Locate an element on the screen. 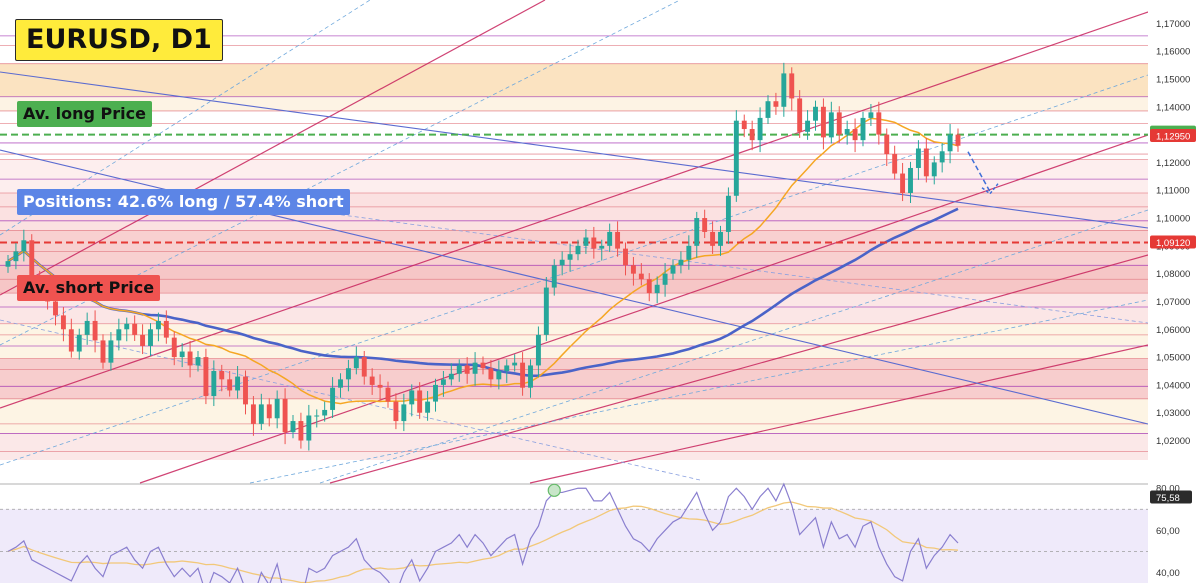 The image size is (1200, 583). rsi-tick-label: 40,00 is located at coordinates (1168, 573).